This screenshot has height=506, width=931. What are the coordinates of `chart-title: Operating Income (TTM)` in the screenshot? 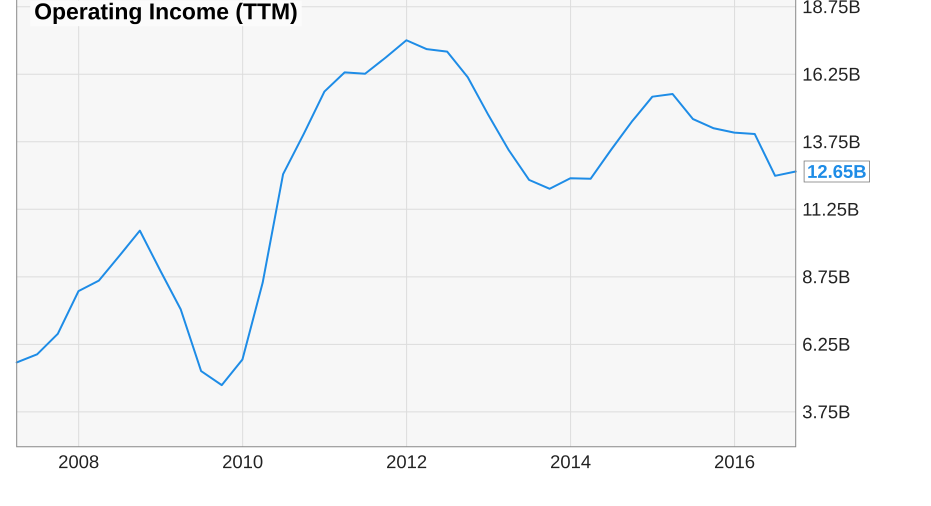 It's located at (166, 13).